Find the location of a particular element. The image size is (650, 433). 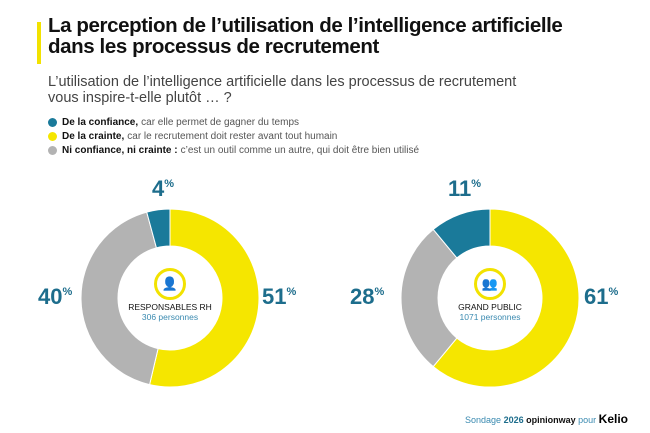

center-label: GRAND PUBLIC is located at coordinates (490, 307).